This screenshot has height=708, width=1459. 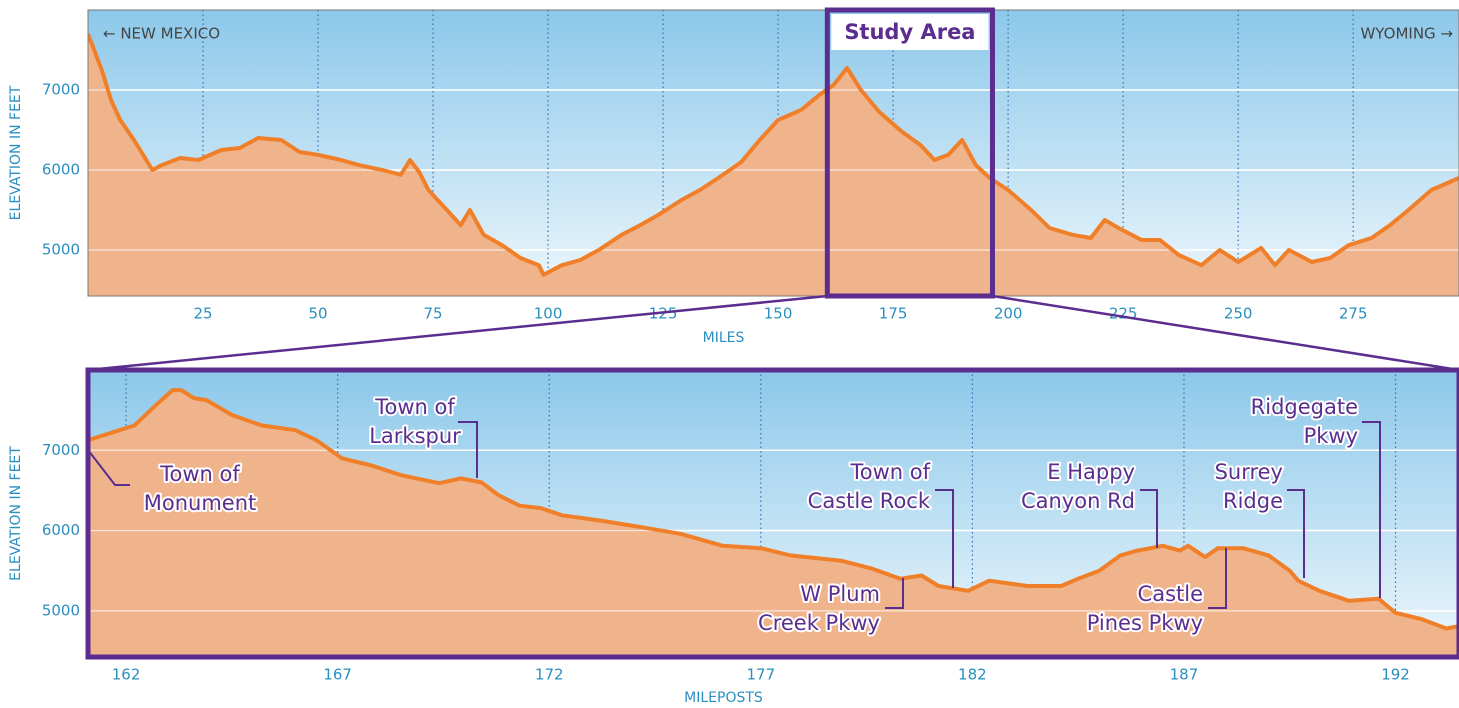 I want to click on x-tick-label: 225, so click(x=1123, y=314).